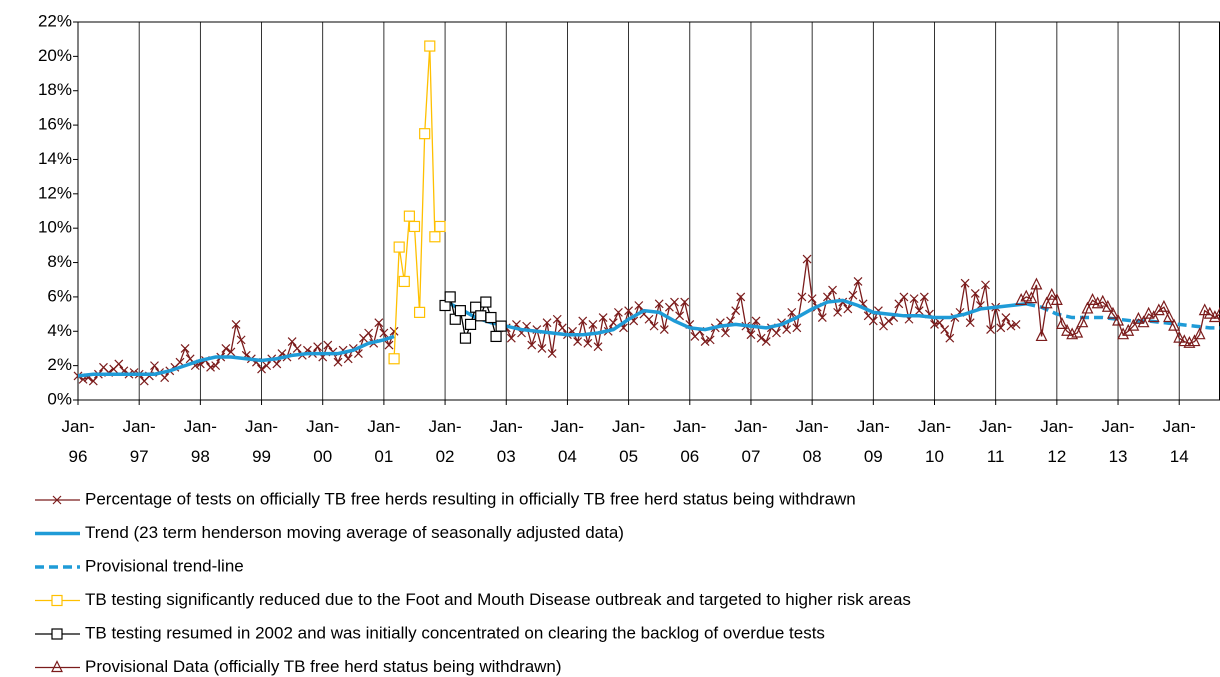 The height and width of the screenshot is (677, 1220). Describe the element at coordinates (261, 441) in the screenshot. I see `x-tick-label: Jan-99` at that location.